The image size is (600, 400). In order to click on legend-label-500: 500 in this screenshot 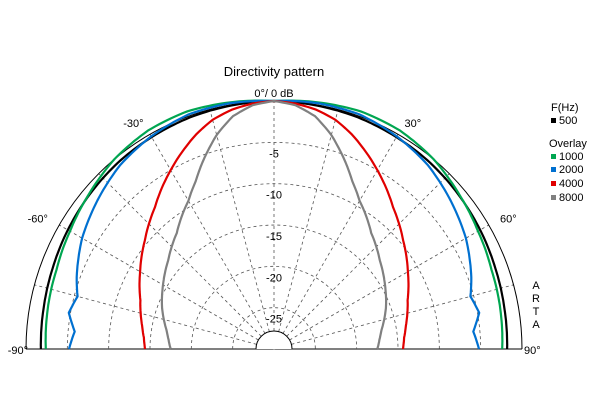, I will do `click(568, 121)`.